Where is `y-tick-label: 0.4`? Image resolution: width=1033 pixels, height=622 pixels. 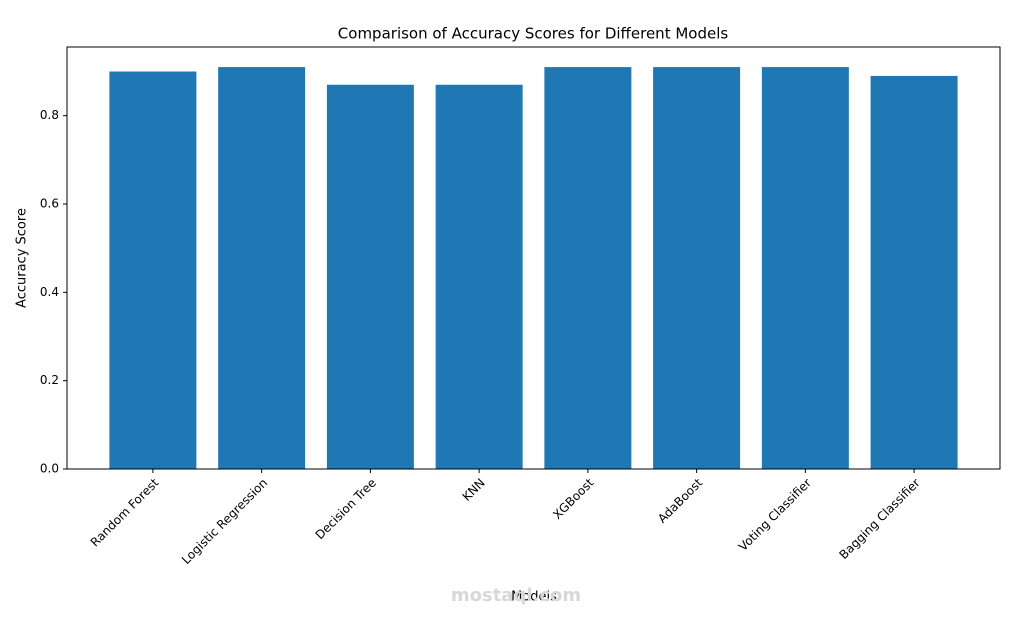 y-tick-label: 0.4 is located at coordinates (49, 292).